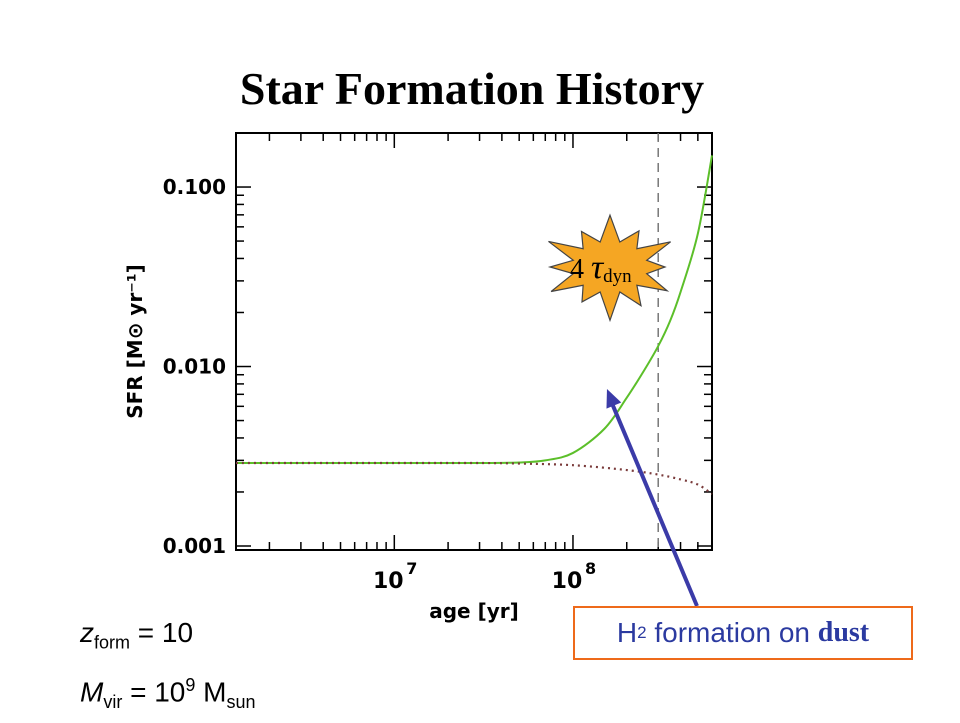  I want to click on z-subscript: form, so click(112, 642).